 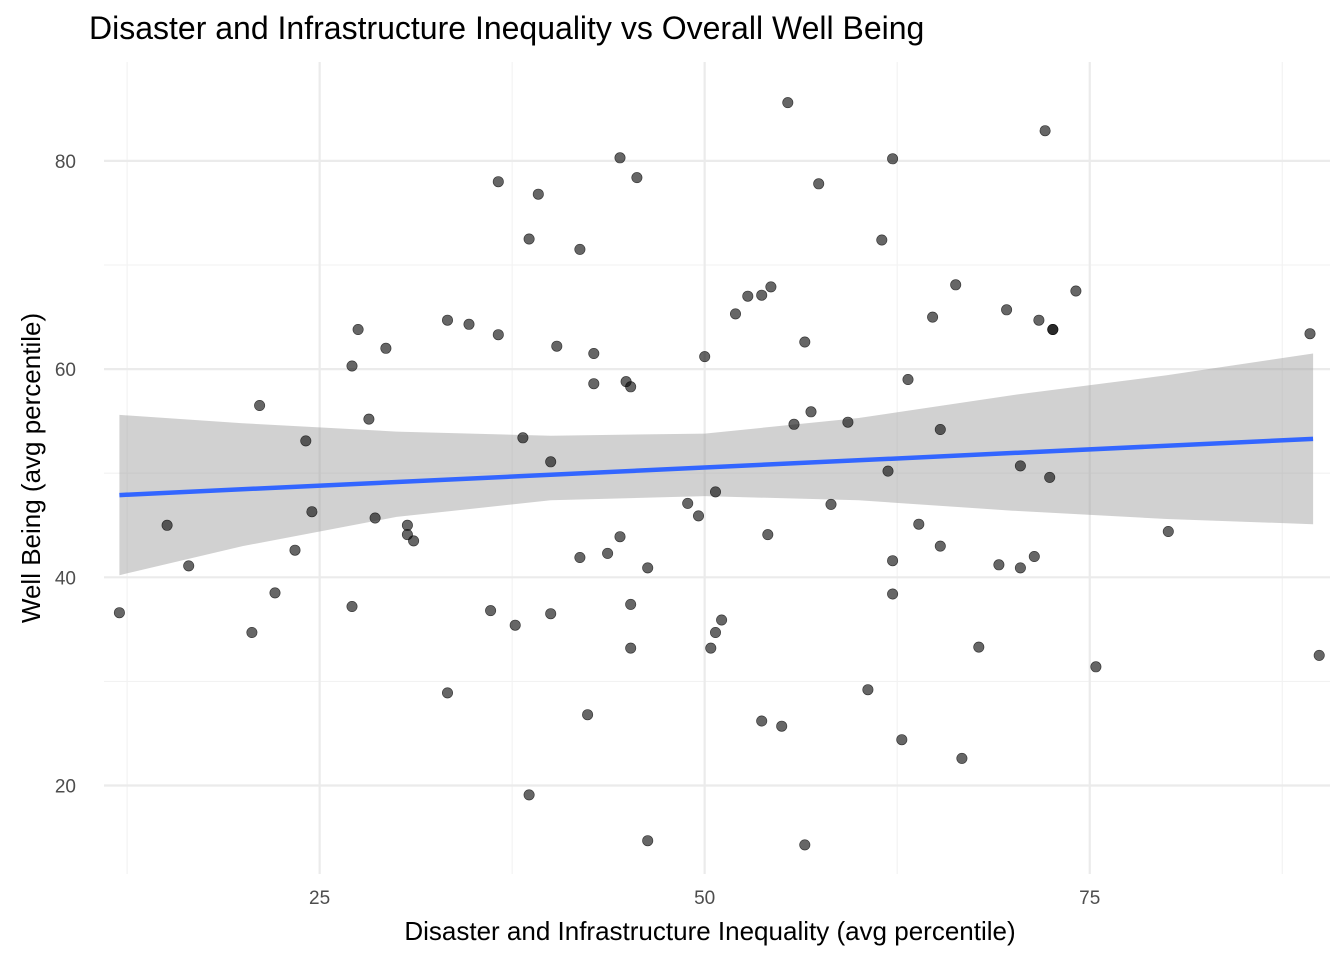 What do you see at coordinates (65, 370) in the screenshot?
I see `y-tick-label: 60` at bounding box center [65, 370].